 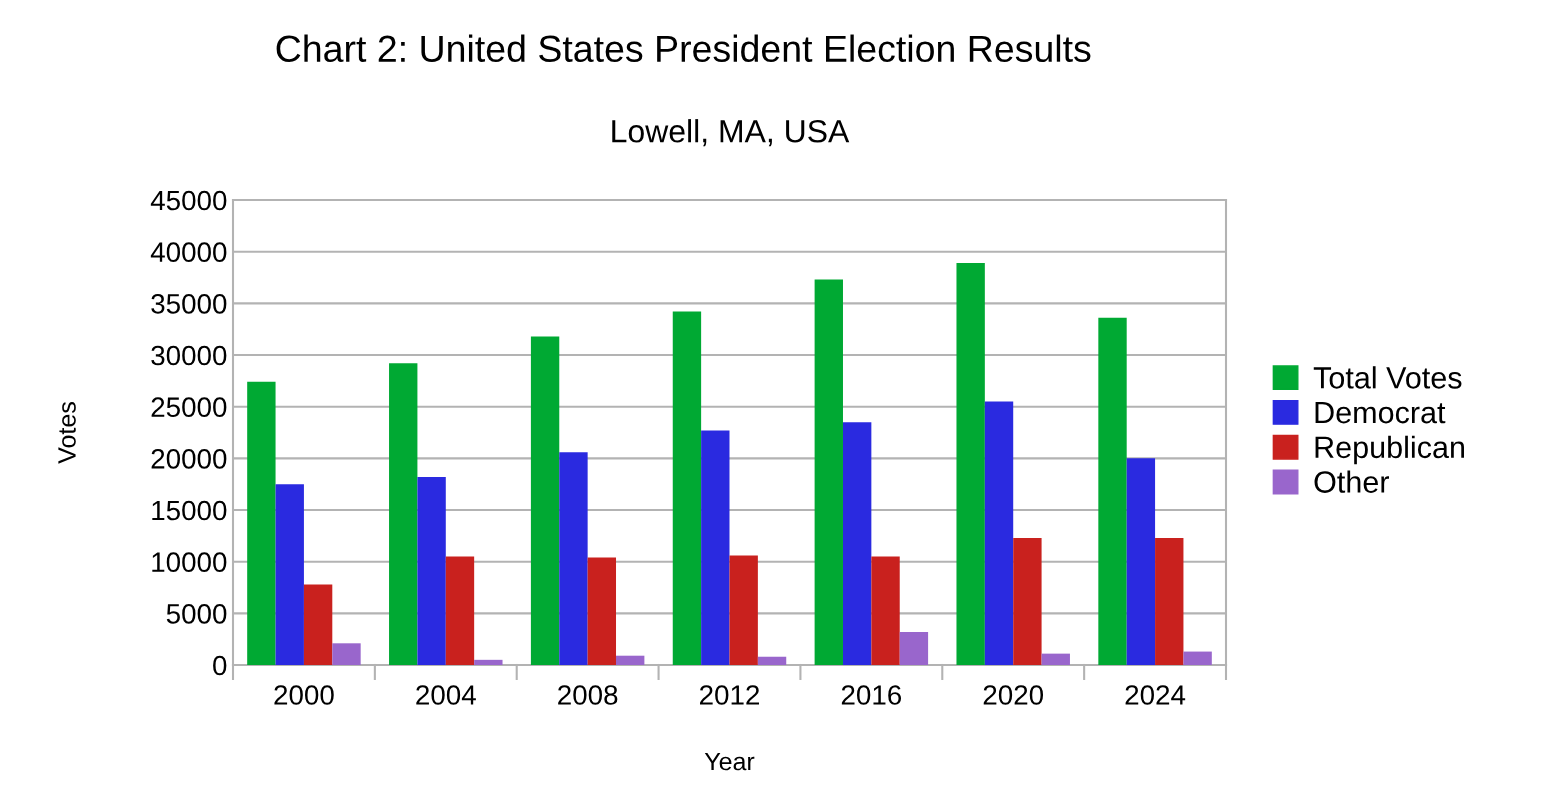 I want to click on y-axis-title: Votes, so click(x=67, y=433).